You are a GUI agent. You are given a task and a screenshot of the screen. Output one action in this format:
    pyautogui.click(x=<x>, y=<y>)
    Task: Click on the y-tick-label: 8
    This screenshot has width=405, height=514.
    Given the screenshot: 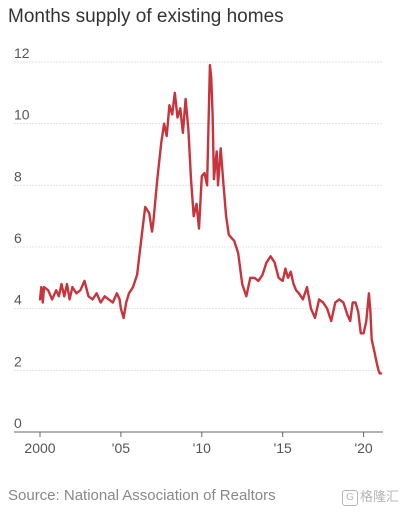 What is the action you would take?
    pyautogui.click(x=18, y=176)
    